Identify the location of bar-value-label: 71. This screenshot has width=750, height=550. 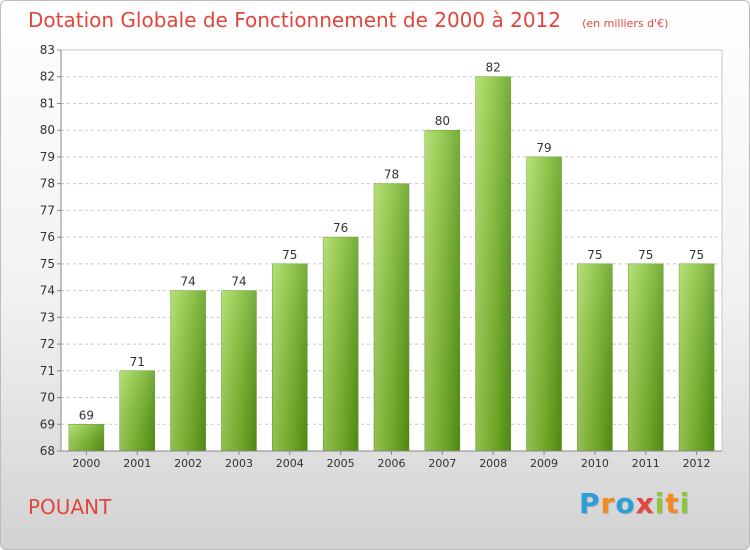
(137, 362).